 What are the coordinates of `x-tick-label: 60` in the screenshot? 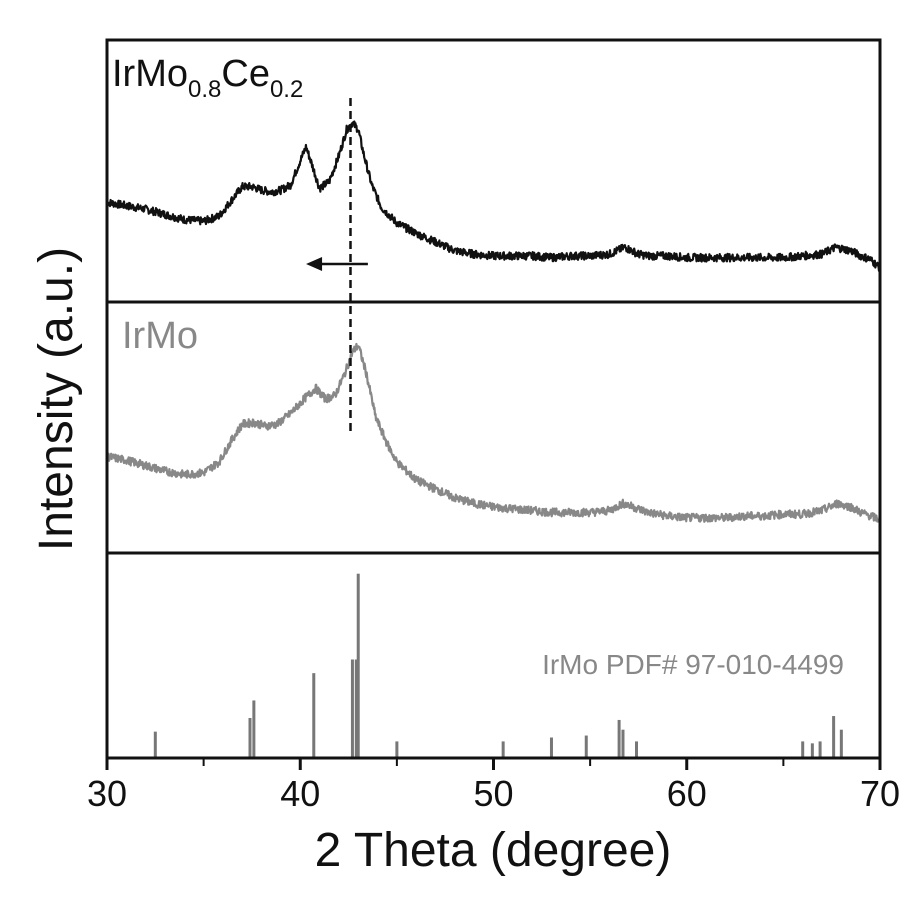 It's located at (687, 793).